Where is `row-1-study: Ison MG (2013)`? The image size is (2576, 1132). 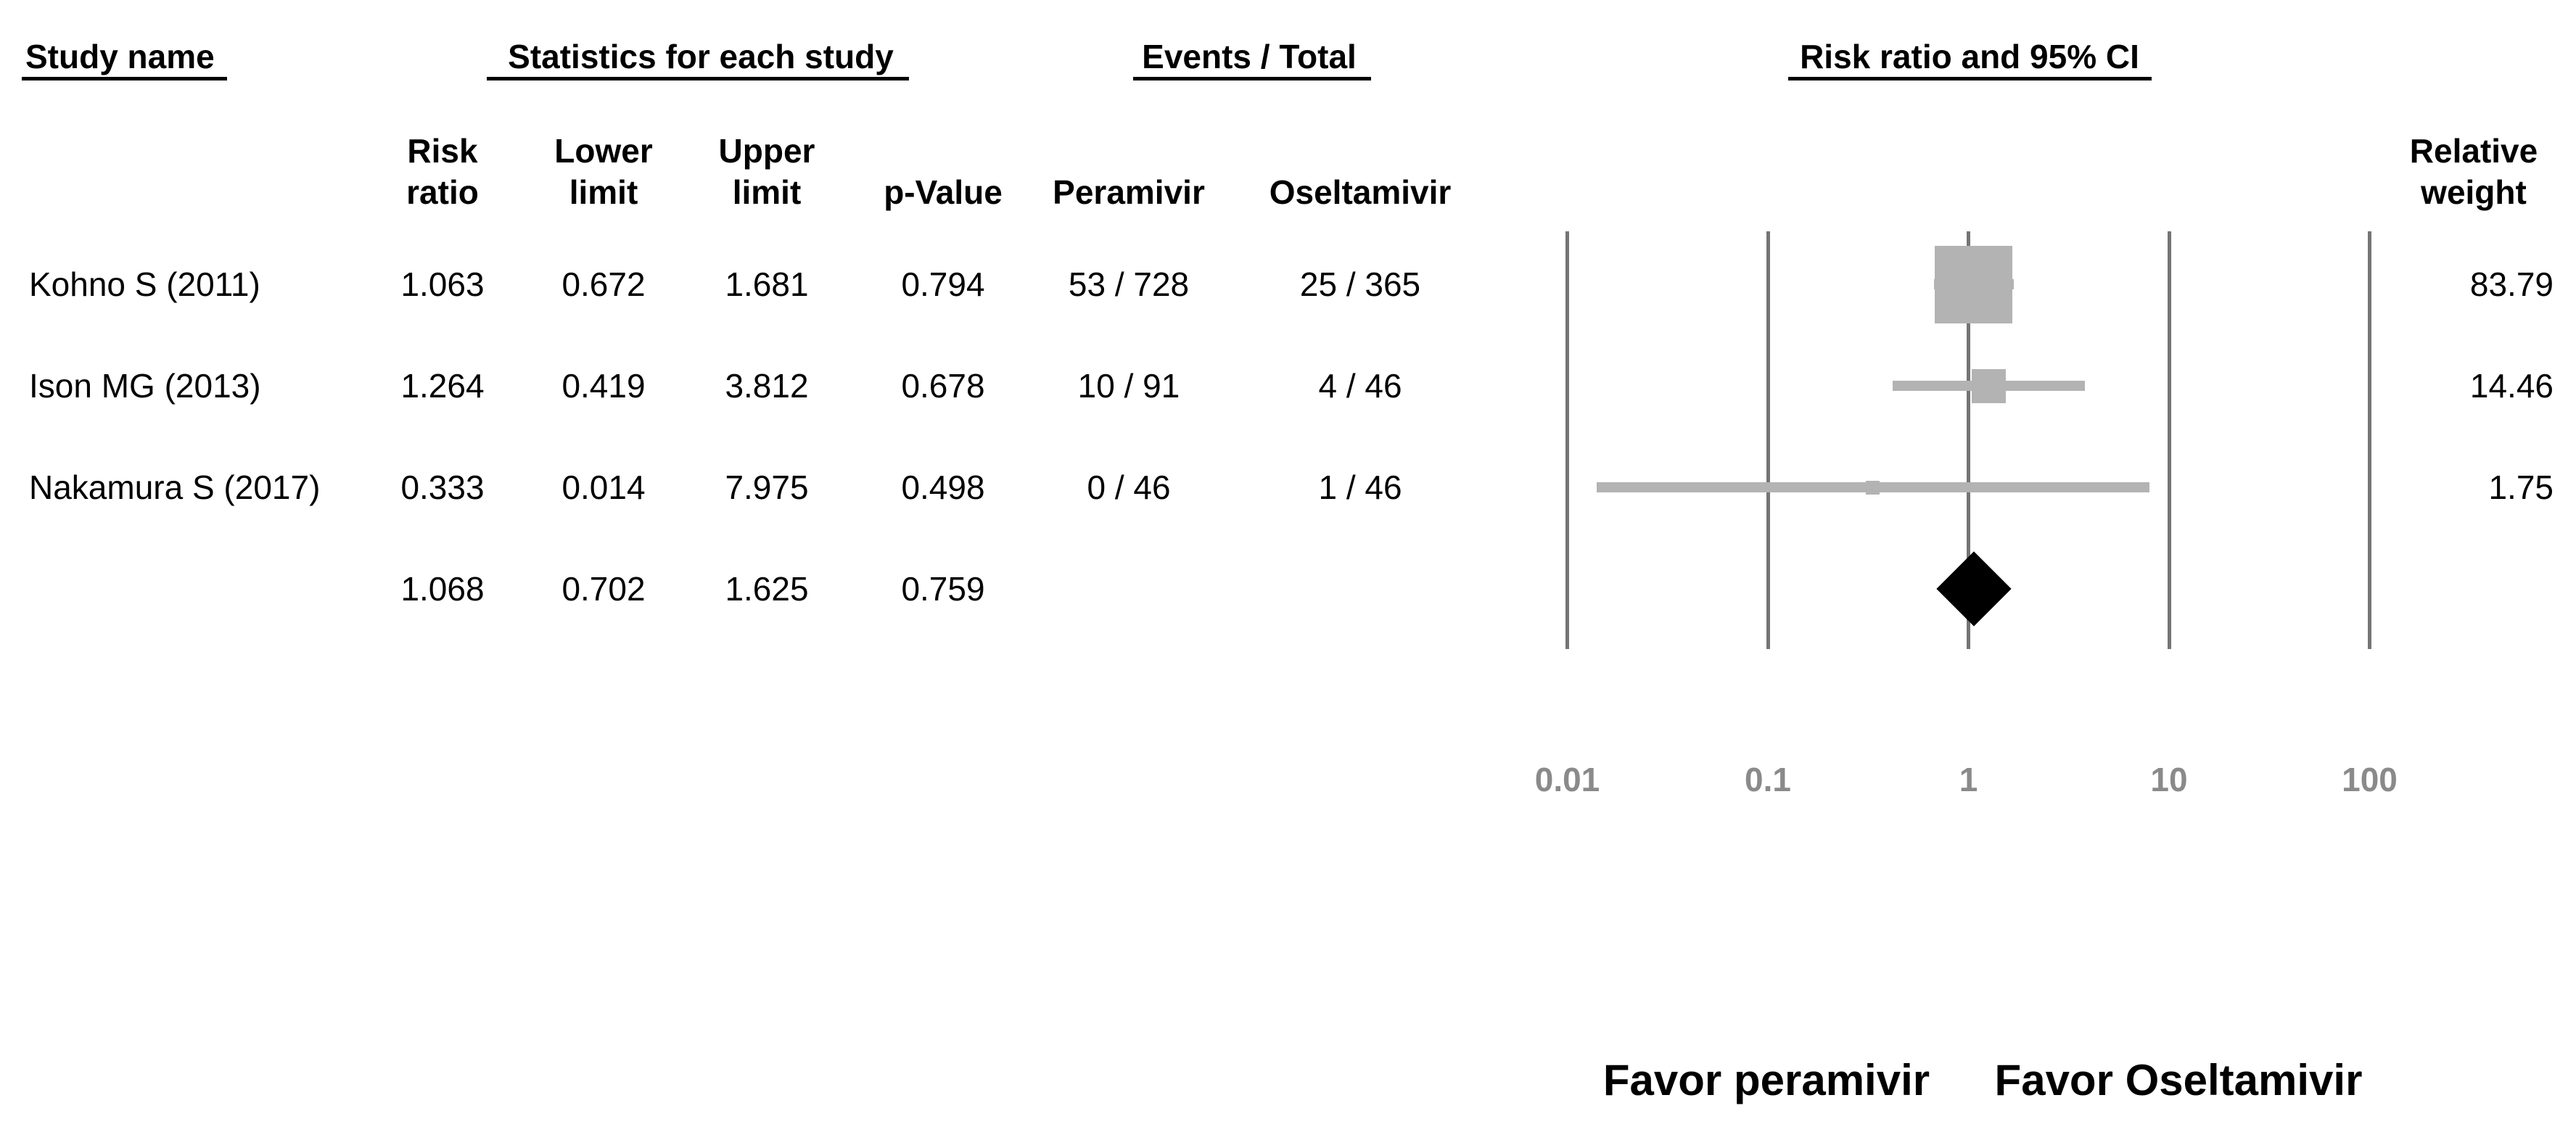 row-1-study: Ison MG (2013) is located at coordinates (145, 386).